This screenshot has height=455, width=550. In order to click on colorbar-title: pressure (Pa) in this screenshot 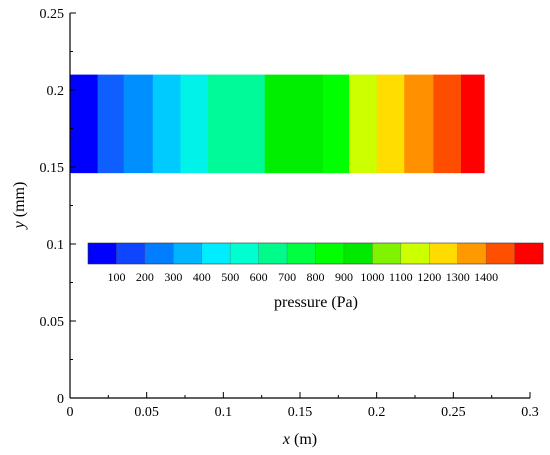, I will do `click(316, 302)`.